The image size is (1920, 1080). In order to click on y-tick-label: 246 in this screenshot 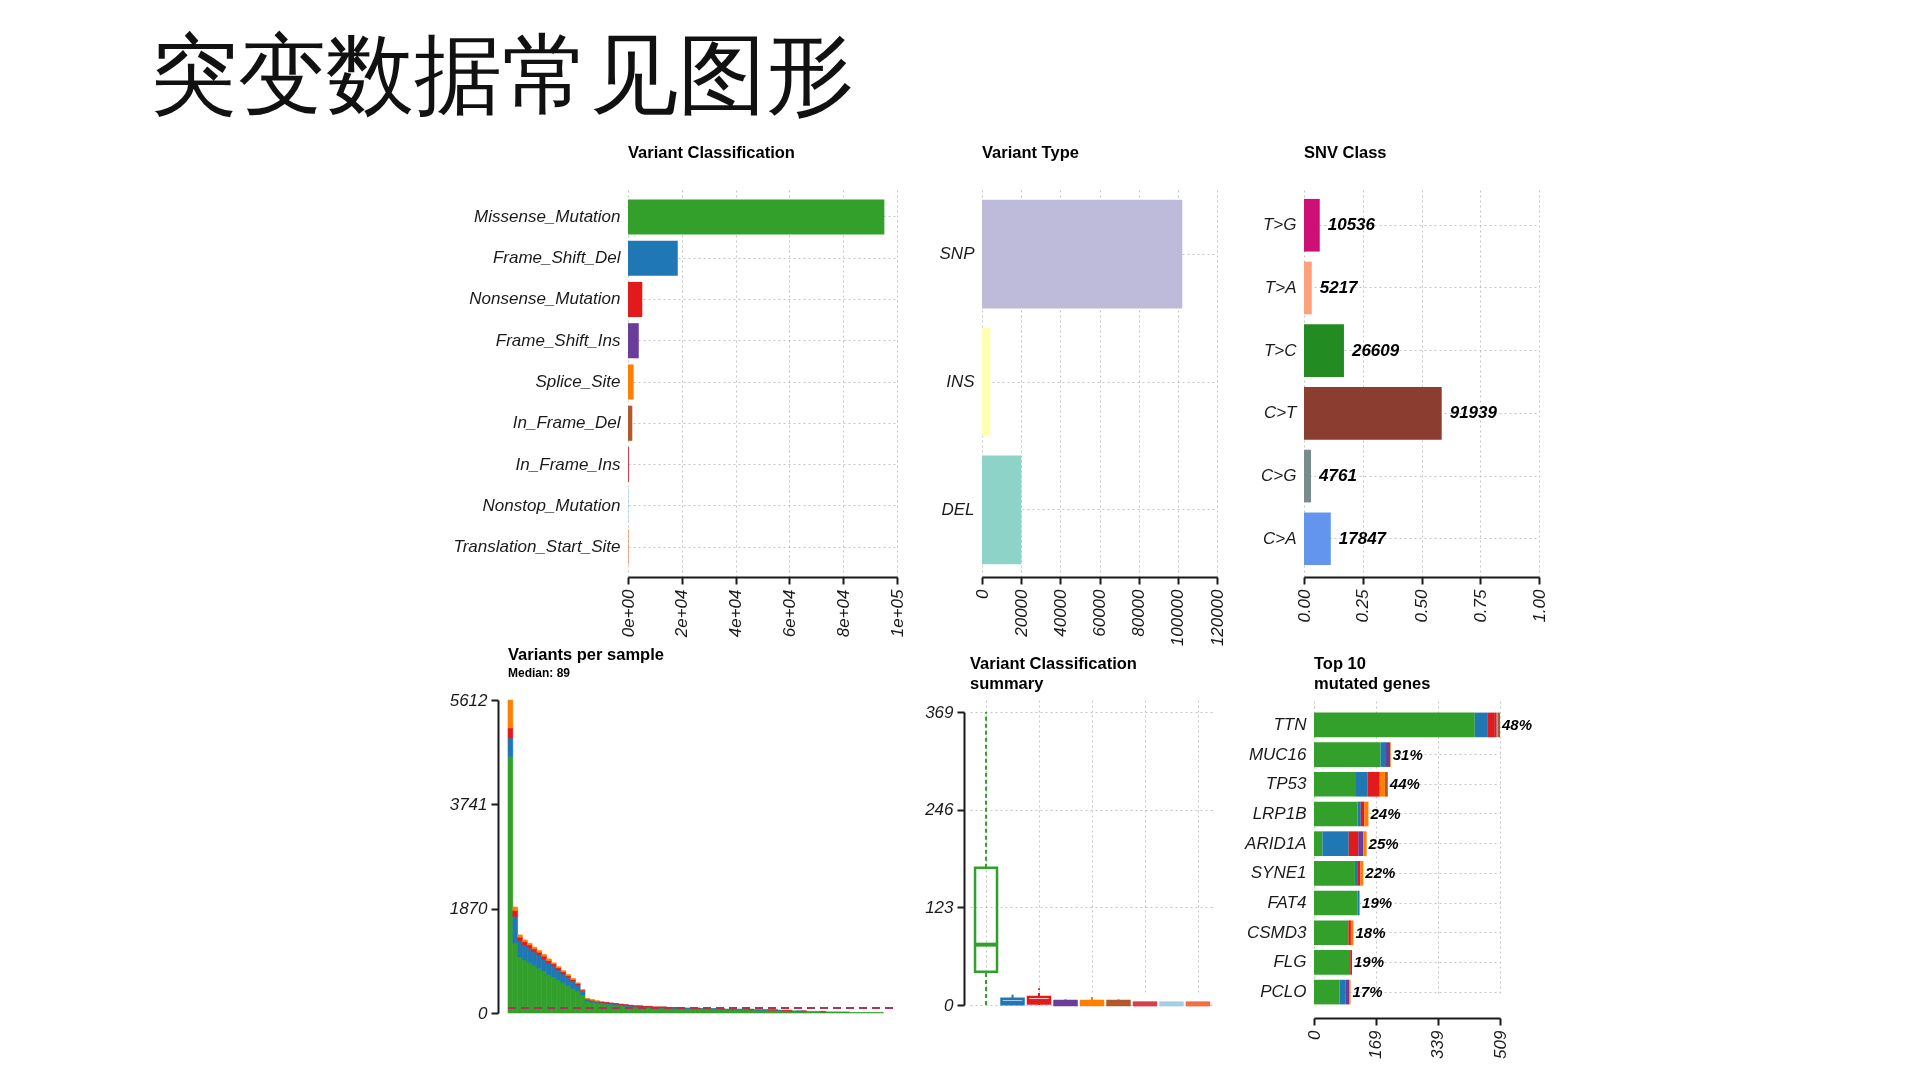, I will do `click(939, 810)`.